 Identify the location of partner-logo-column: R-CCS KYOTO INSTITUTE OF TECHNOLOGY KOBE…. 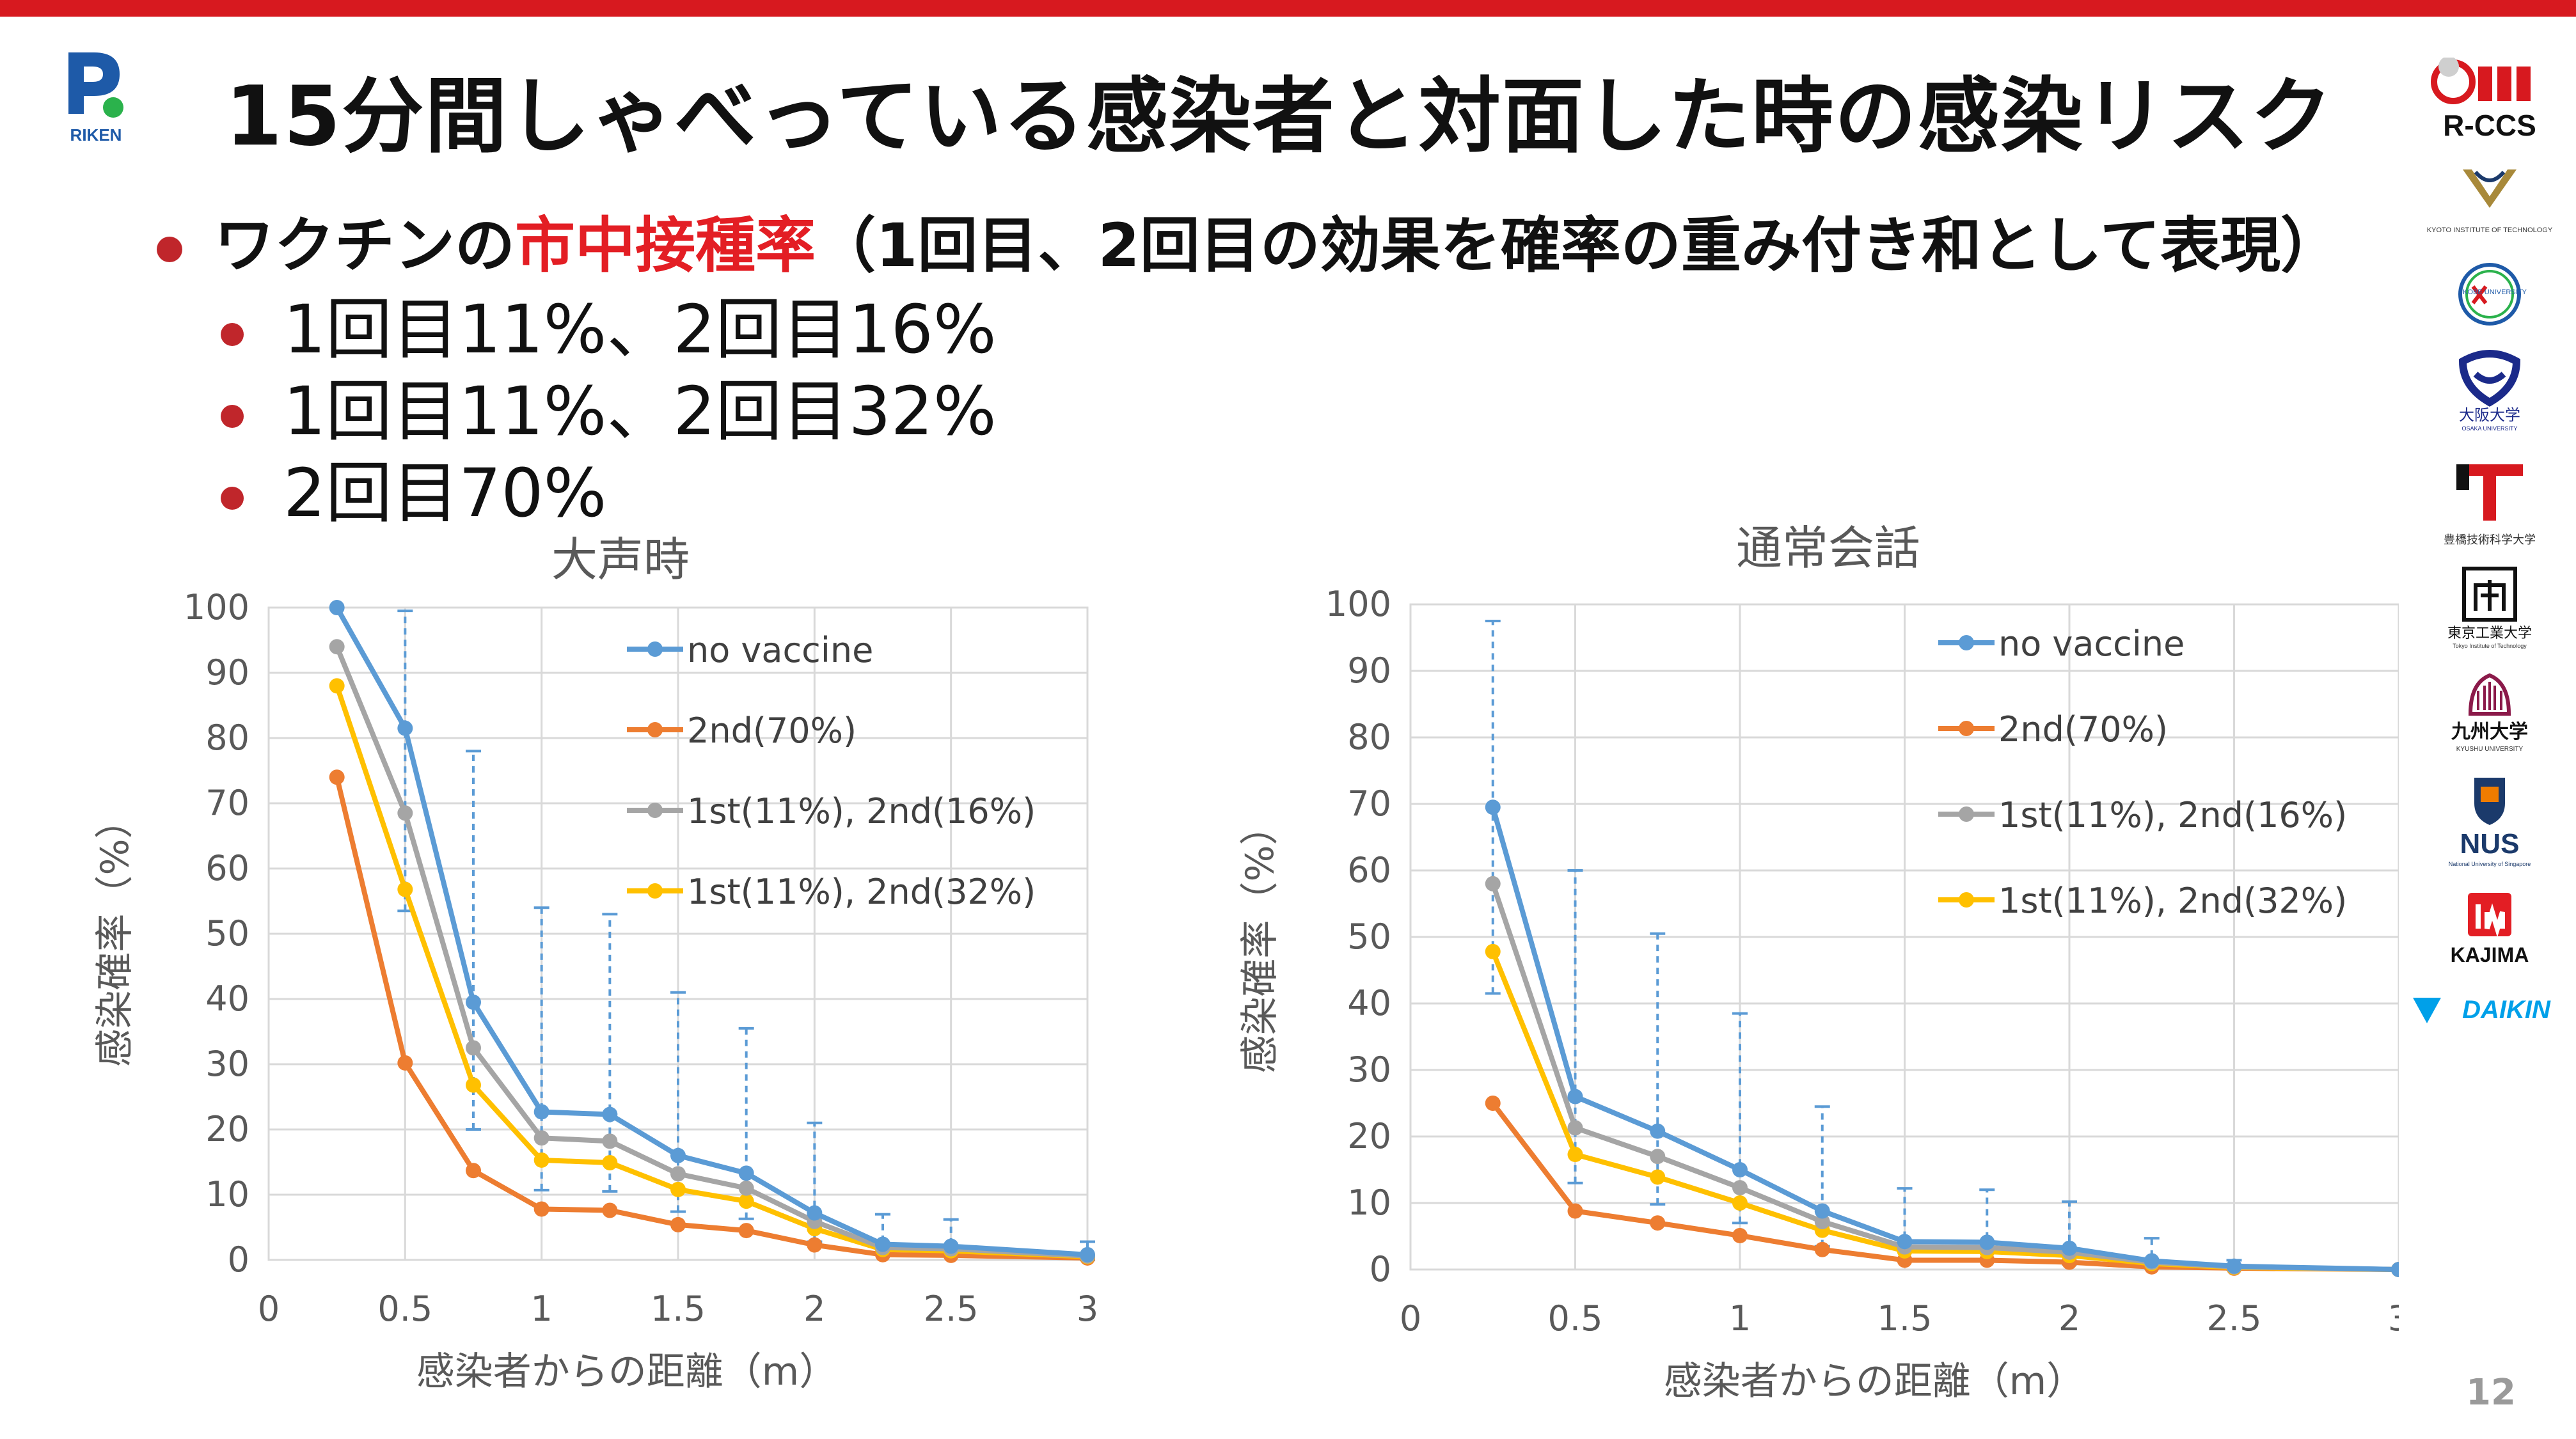
(2490, 555).